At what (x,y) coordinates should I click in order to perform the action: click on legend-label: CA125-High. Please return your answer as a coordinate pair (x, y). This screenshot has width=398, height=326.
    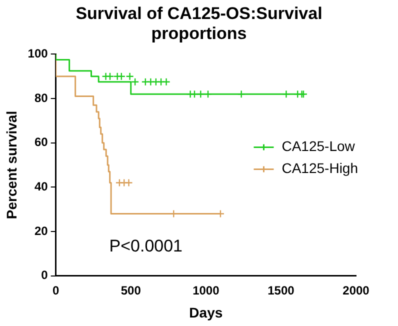
    Looking at the image, I should click on (320, 168).